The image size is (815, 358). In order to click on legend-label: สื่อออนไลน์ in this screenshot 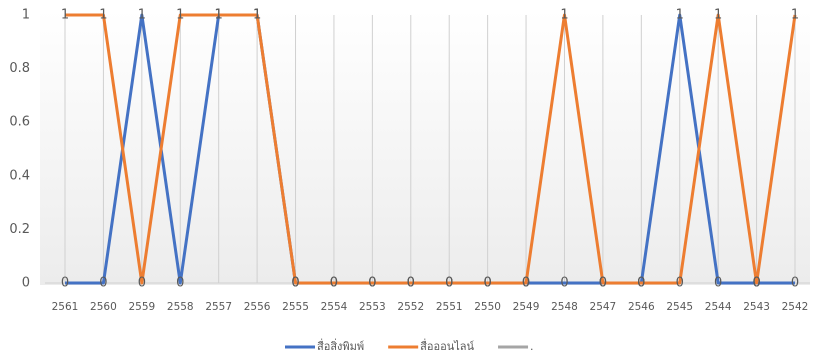, I will do `click(447, 345)`.